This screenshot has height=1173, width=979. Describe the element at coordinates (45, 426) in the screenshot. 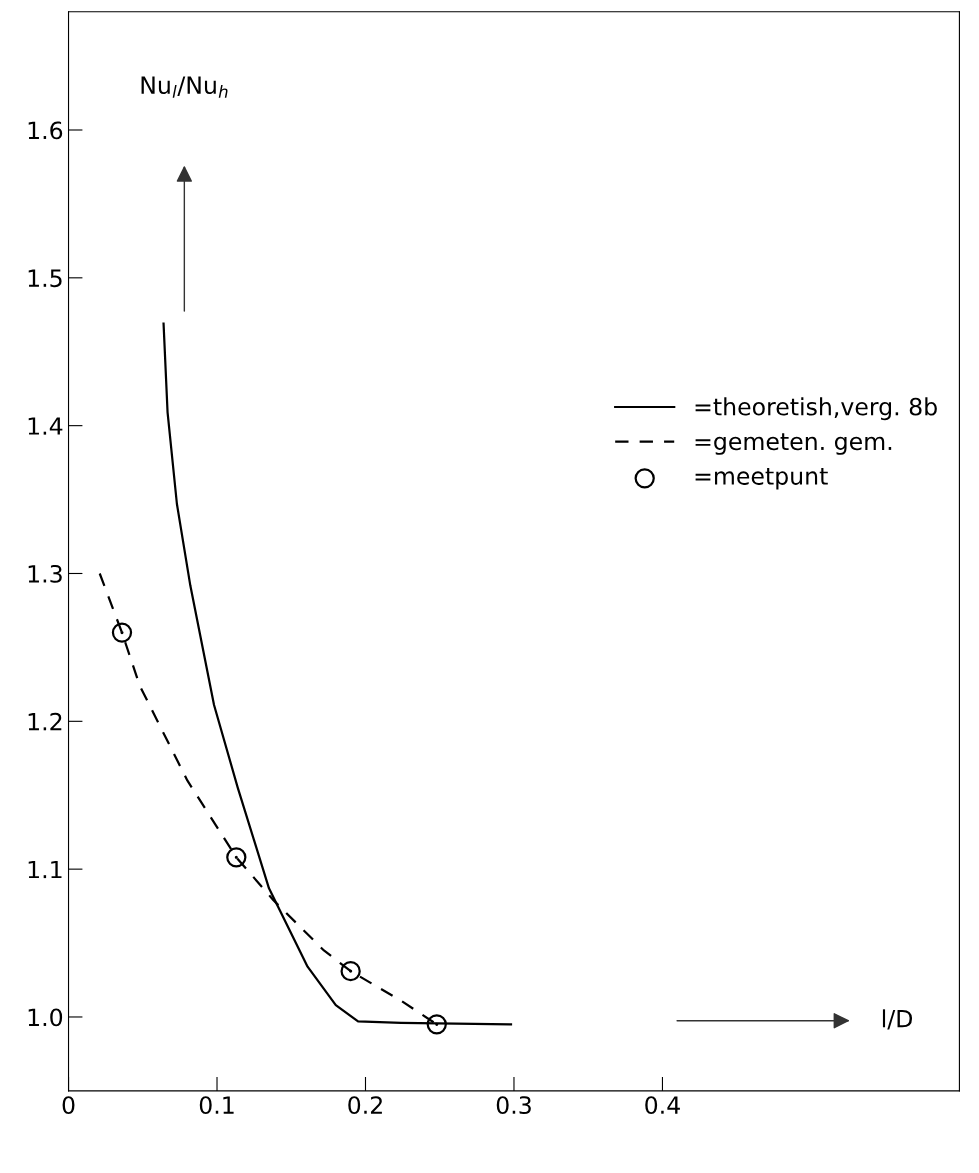

I see `y-tick-label: 1.4` at that location.